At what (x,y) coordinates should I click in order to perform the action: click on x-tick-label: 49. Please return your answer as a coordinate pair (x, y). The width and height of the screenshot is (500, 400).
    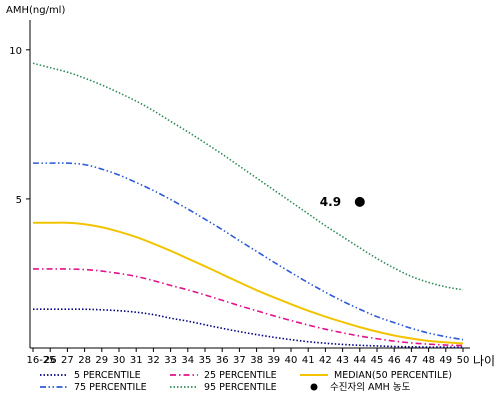
    Looking at the image, I should click on (445, 360).